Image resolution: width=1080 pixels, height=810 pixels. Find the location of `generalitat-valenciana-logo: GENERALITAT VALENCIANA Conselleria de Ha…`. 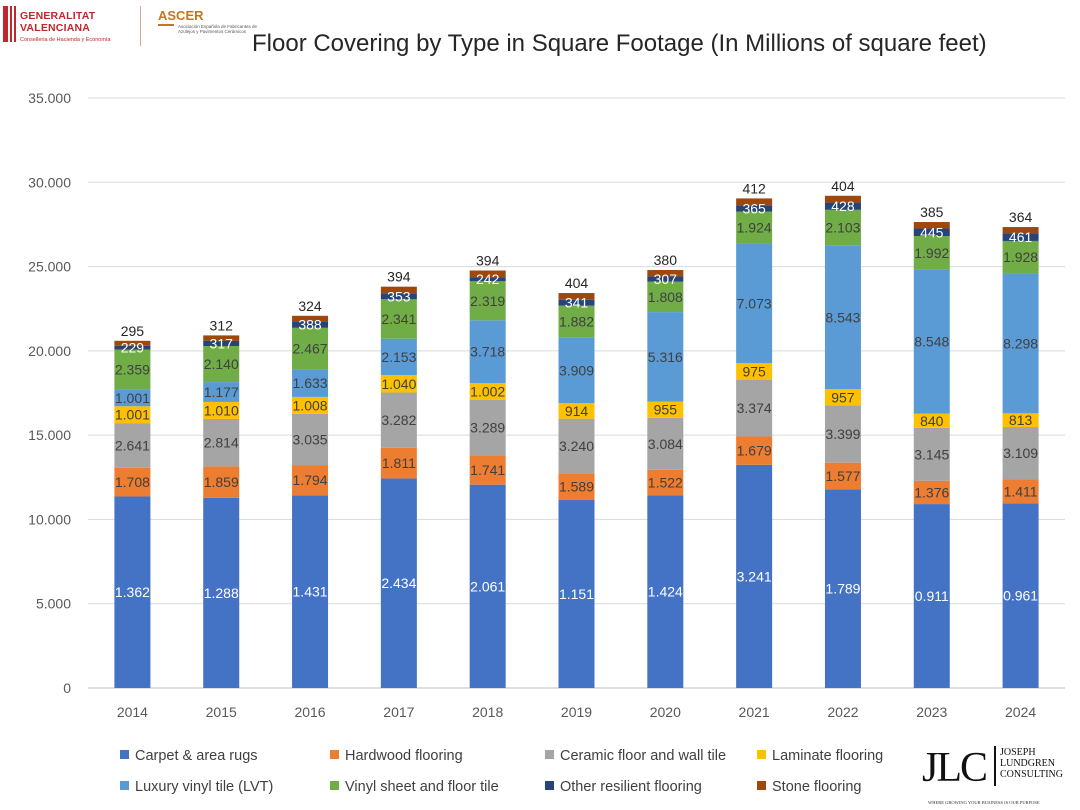

generalitat-valenciana-logo: GENERALITAT VALENCIANA Conselleria de Ha… is located at coordinates (65, 25).